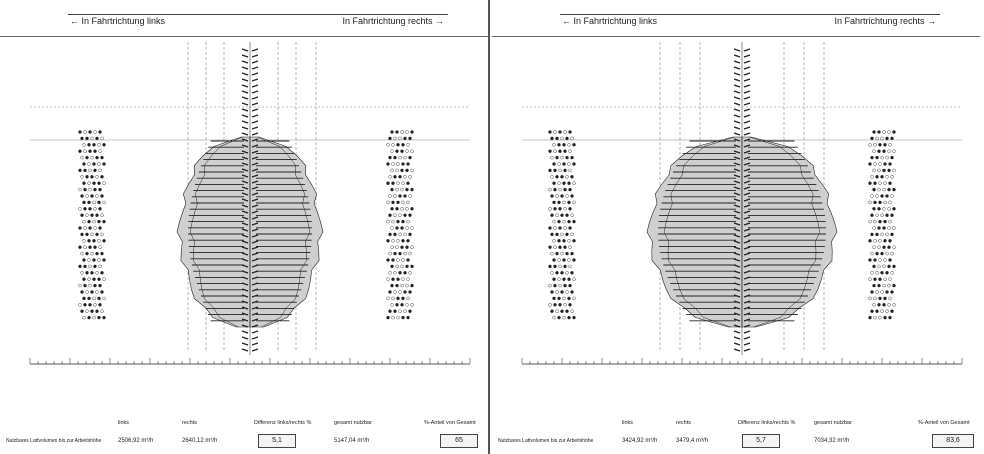  What do you see at coordinates (459, 440) in the screenshot?
I see `value-anteil: 65` at bounding box center [459, 440].